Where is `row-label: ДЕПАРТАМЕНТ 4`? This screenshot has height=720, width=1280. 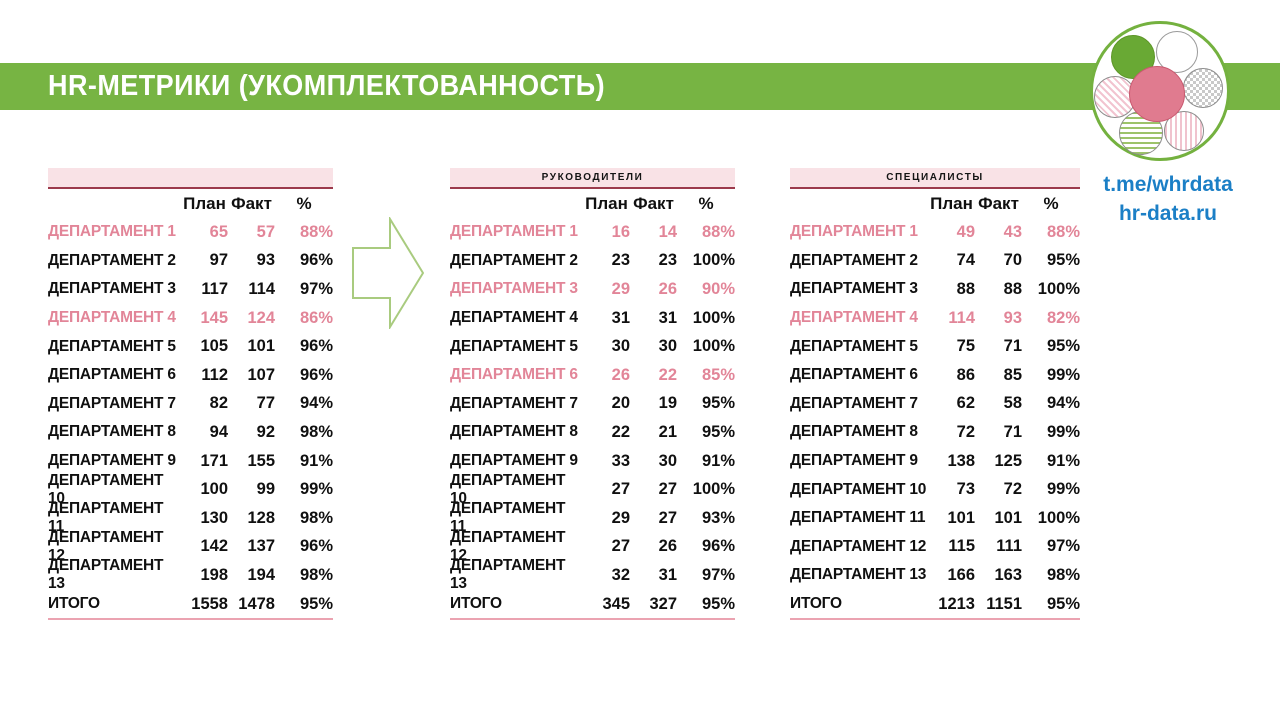 row-label: ДЕПАРТАМЕНТ 4 is located at coordinates (514, 318).